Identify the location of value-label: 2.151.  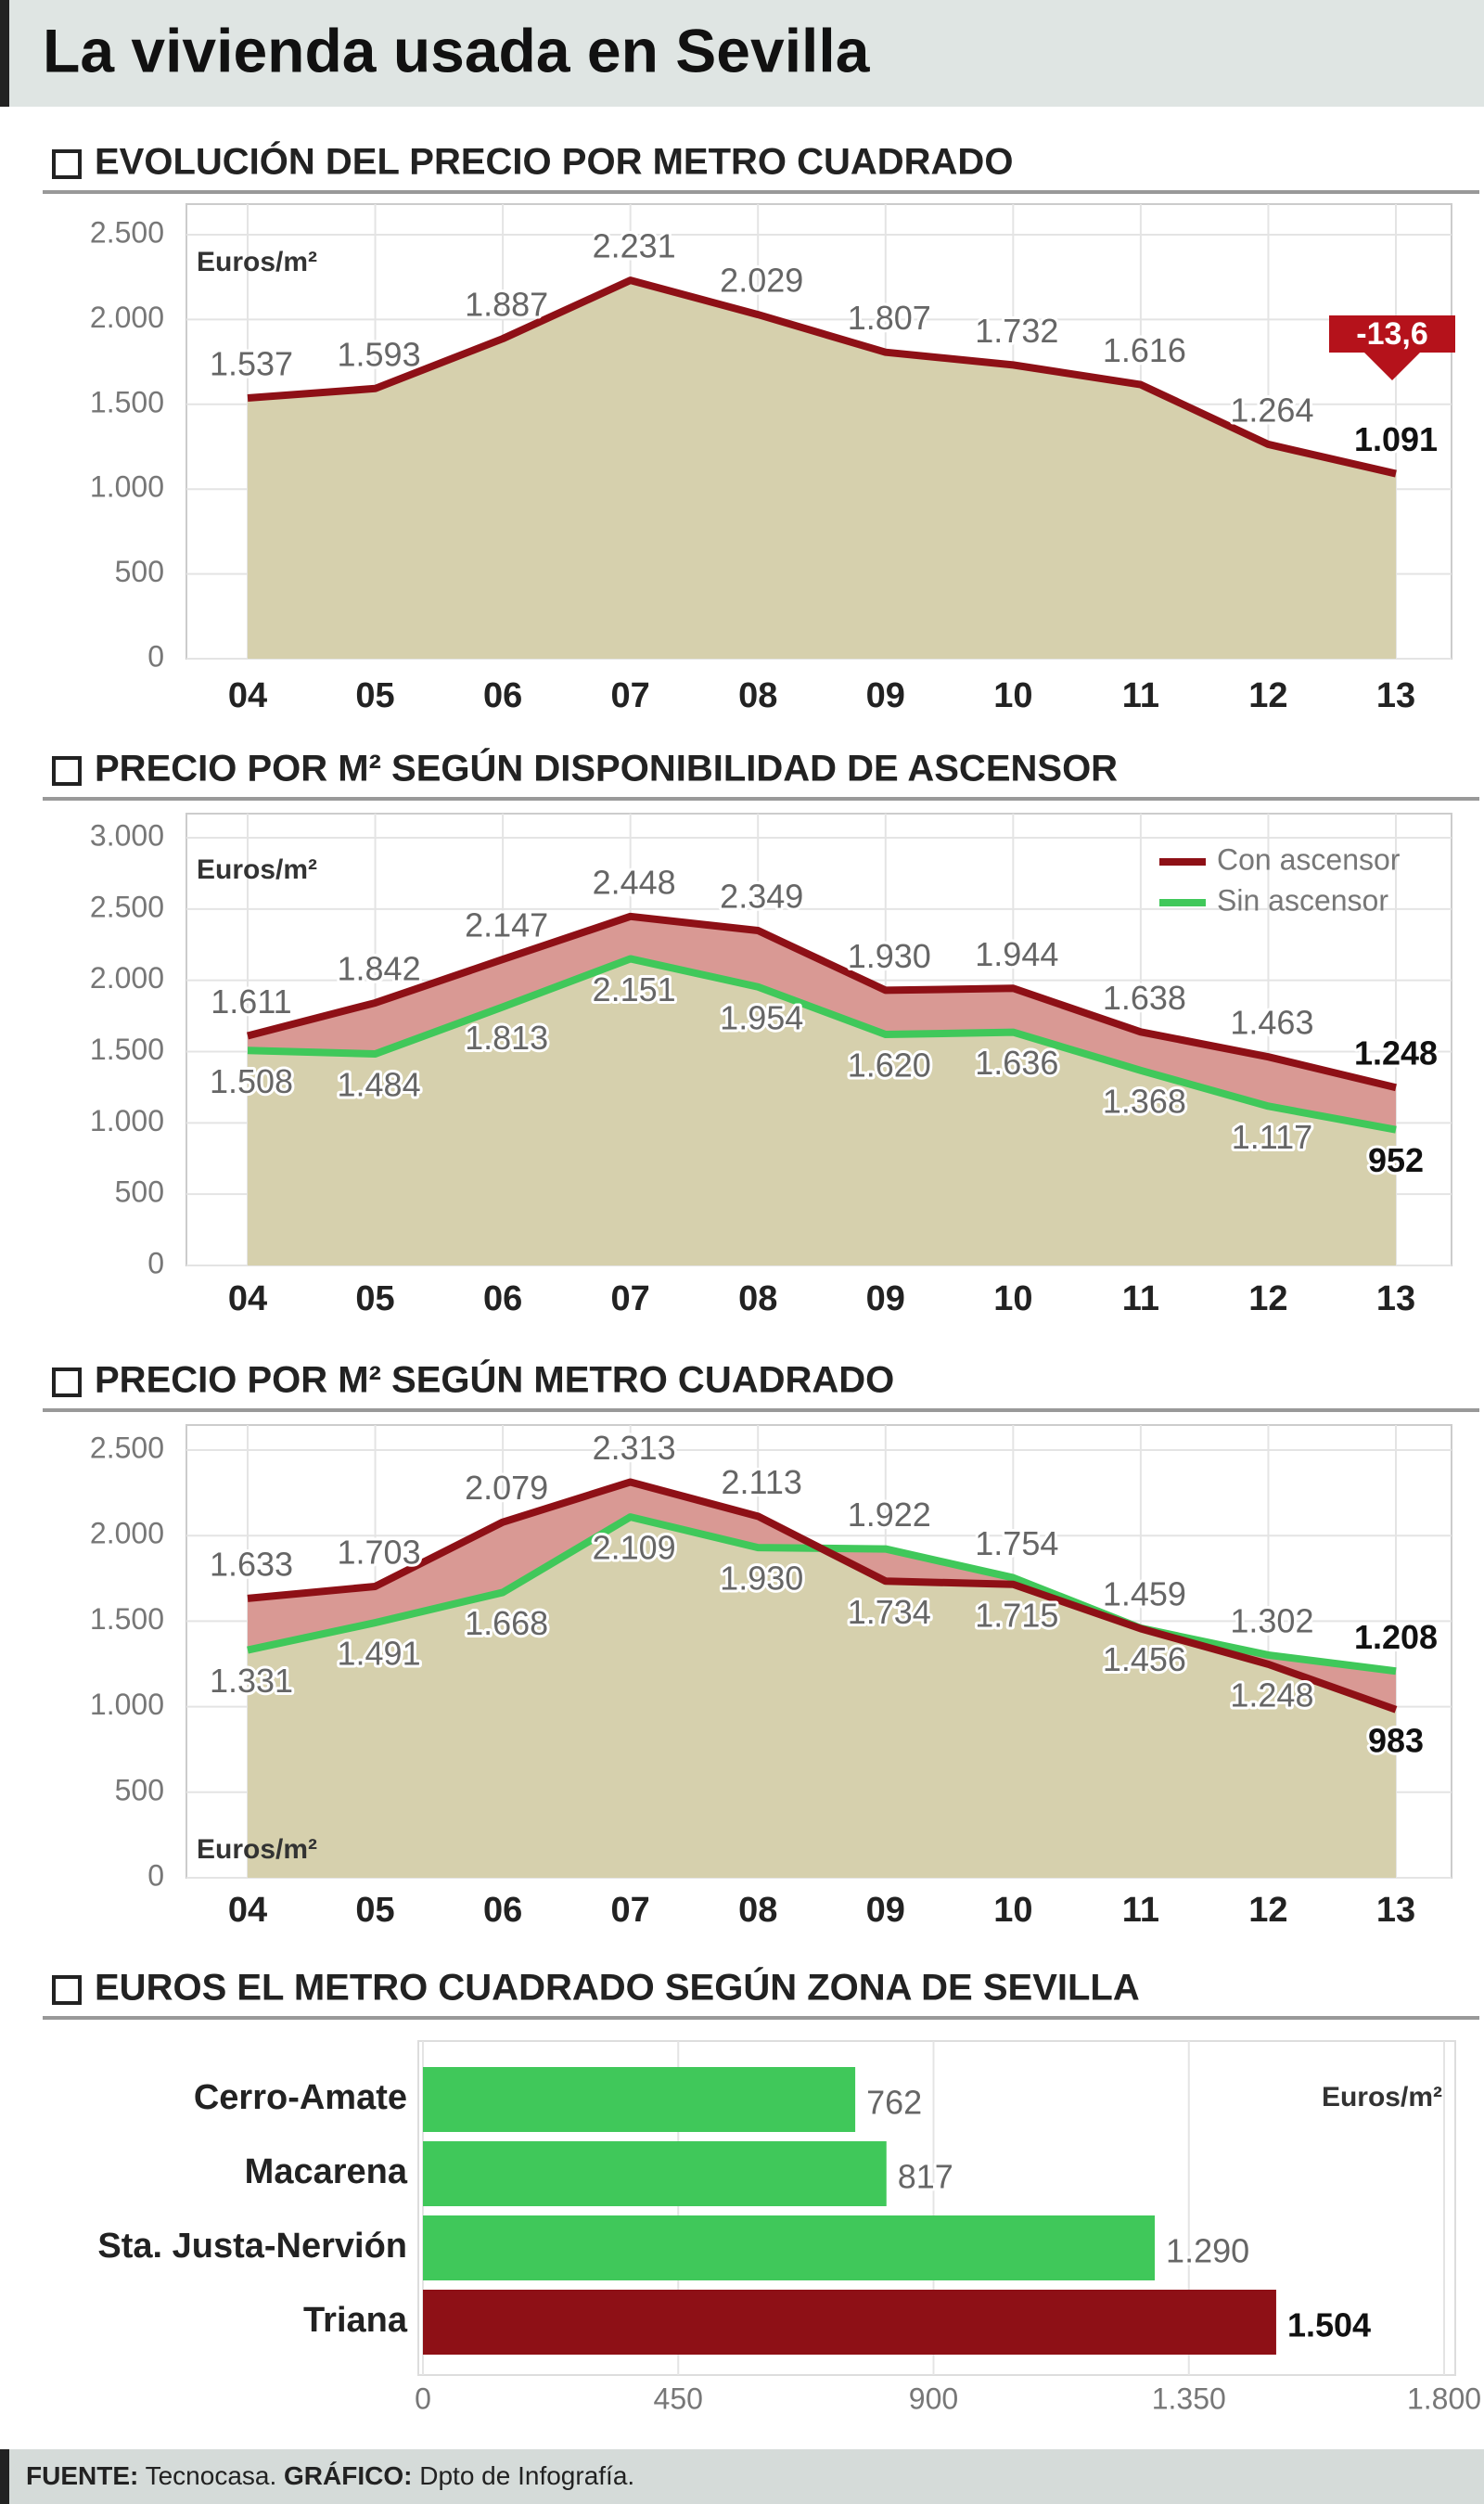
(634, 989).